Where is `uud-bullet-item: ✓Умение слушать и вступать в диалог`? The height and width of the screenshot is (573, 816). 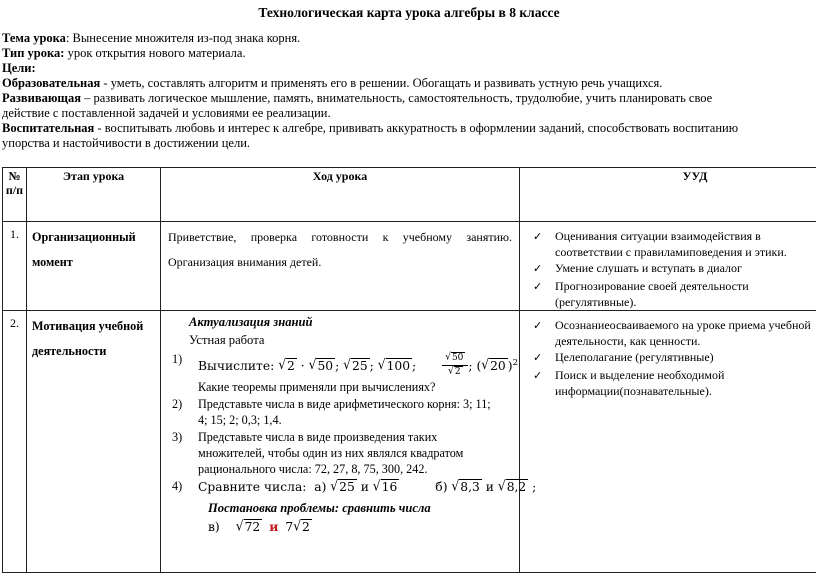
uud-bullet-item: ✓Умение слушать и вступать в диалог is located at coordinates (674, 268).